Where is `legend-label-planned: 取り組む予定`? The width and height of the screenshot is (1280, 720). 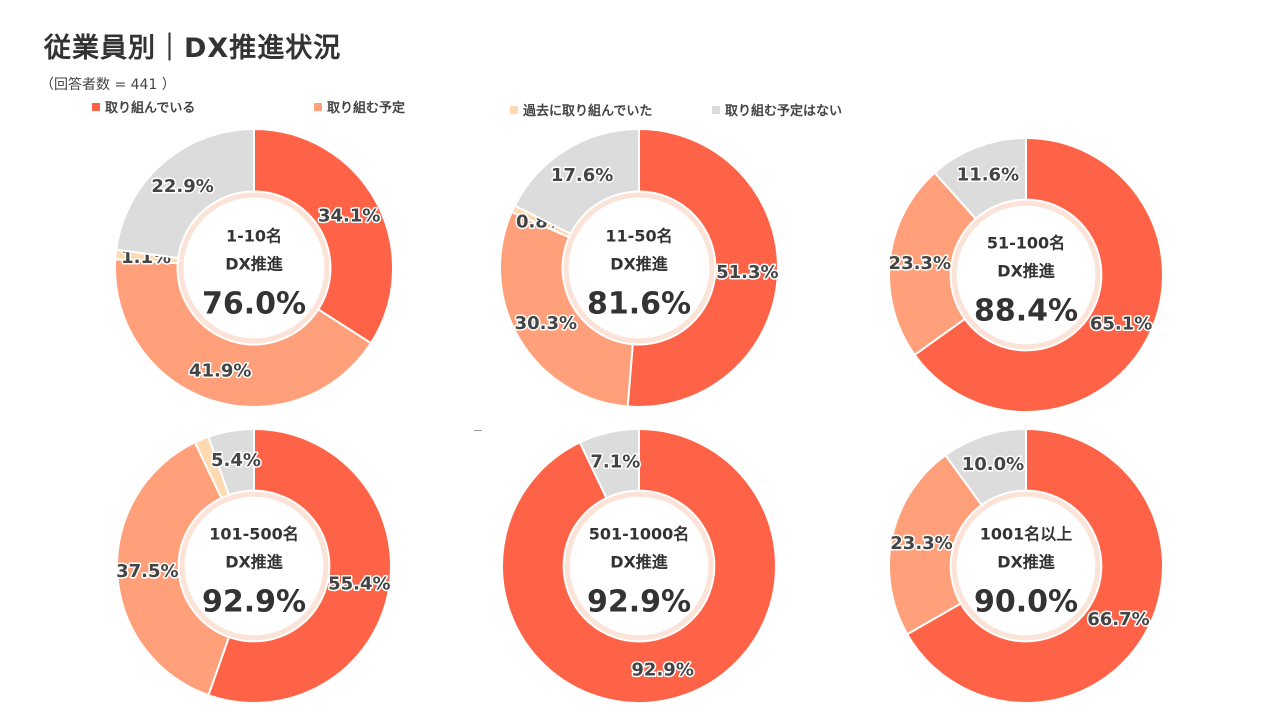
legend-label-planned: 取り組む予定 is located at coordinates (366, 108).